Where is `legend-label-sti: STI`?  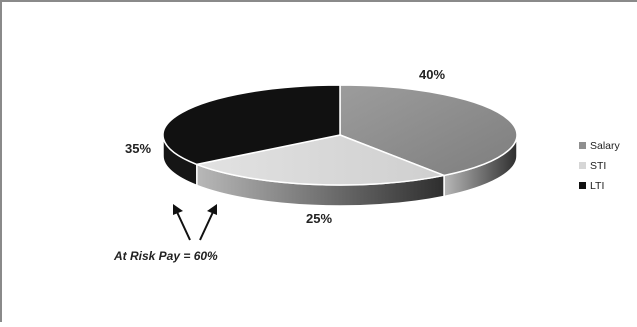
legend-label-sti: STI is located at coordinates (598, 166).